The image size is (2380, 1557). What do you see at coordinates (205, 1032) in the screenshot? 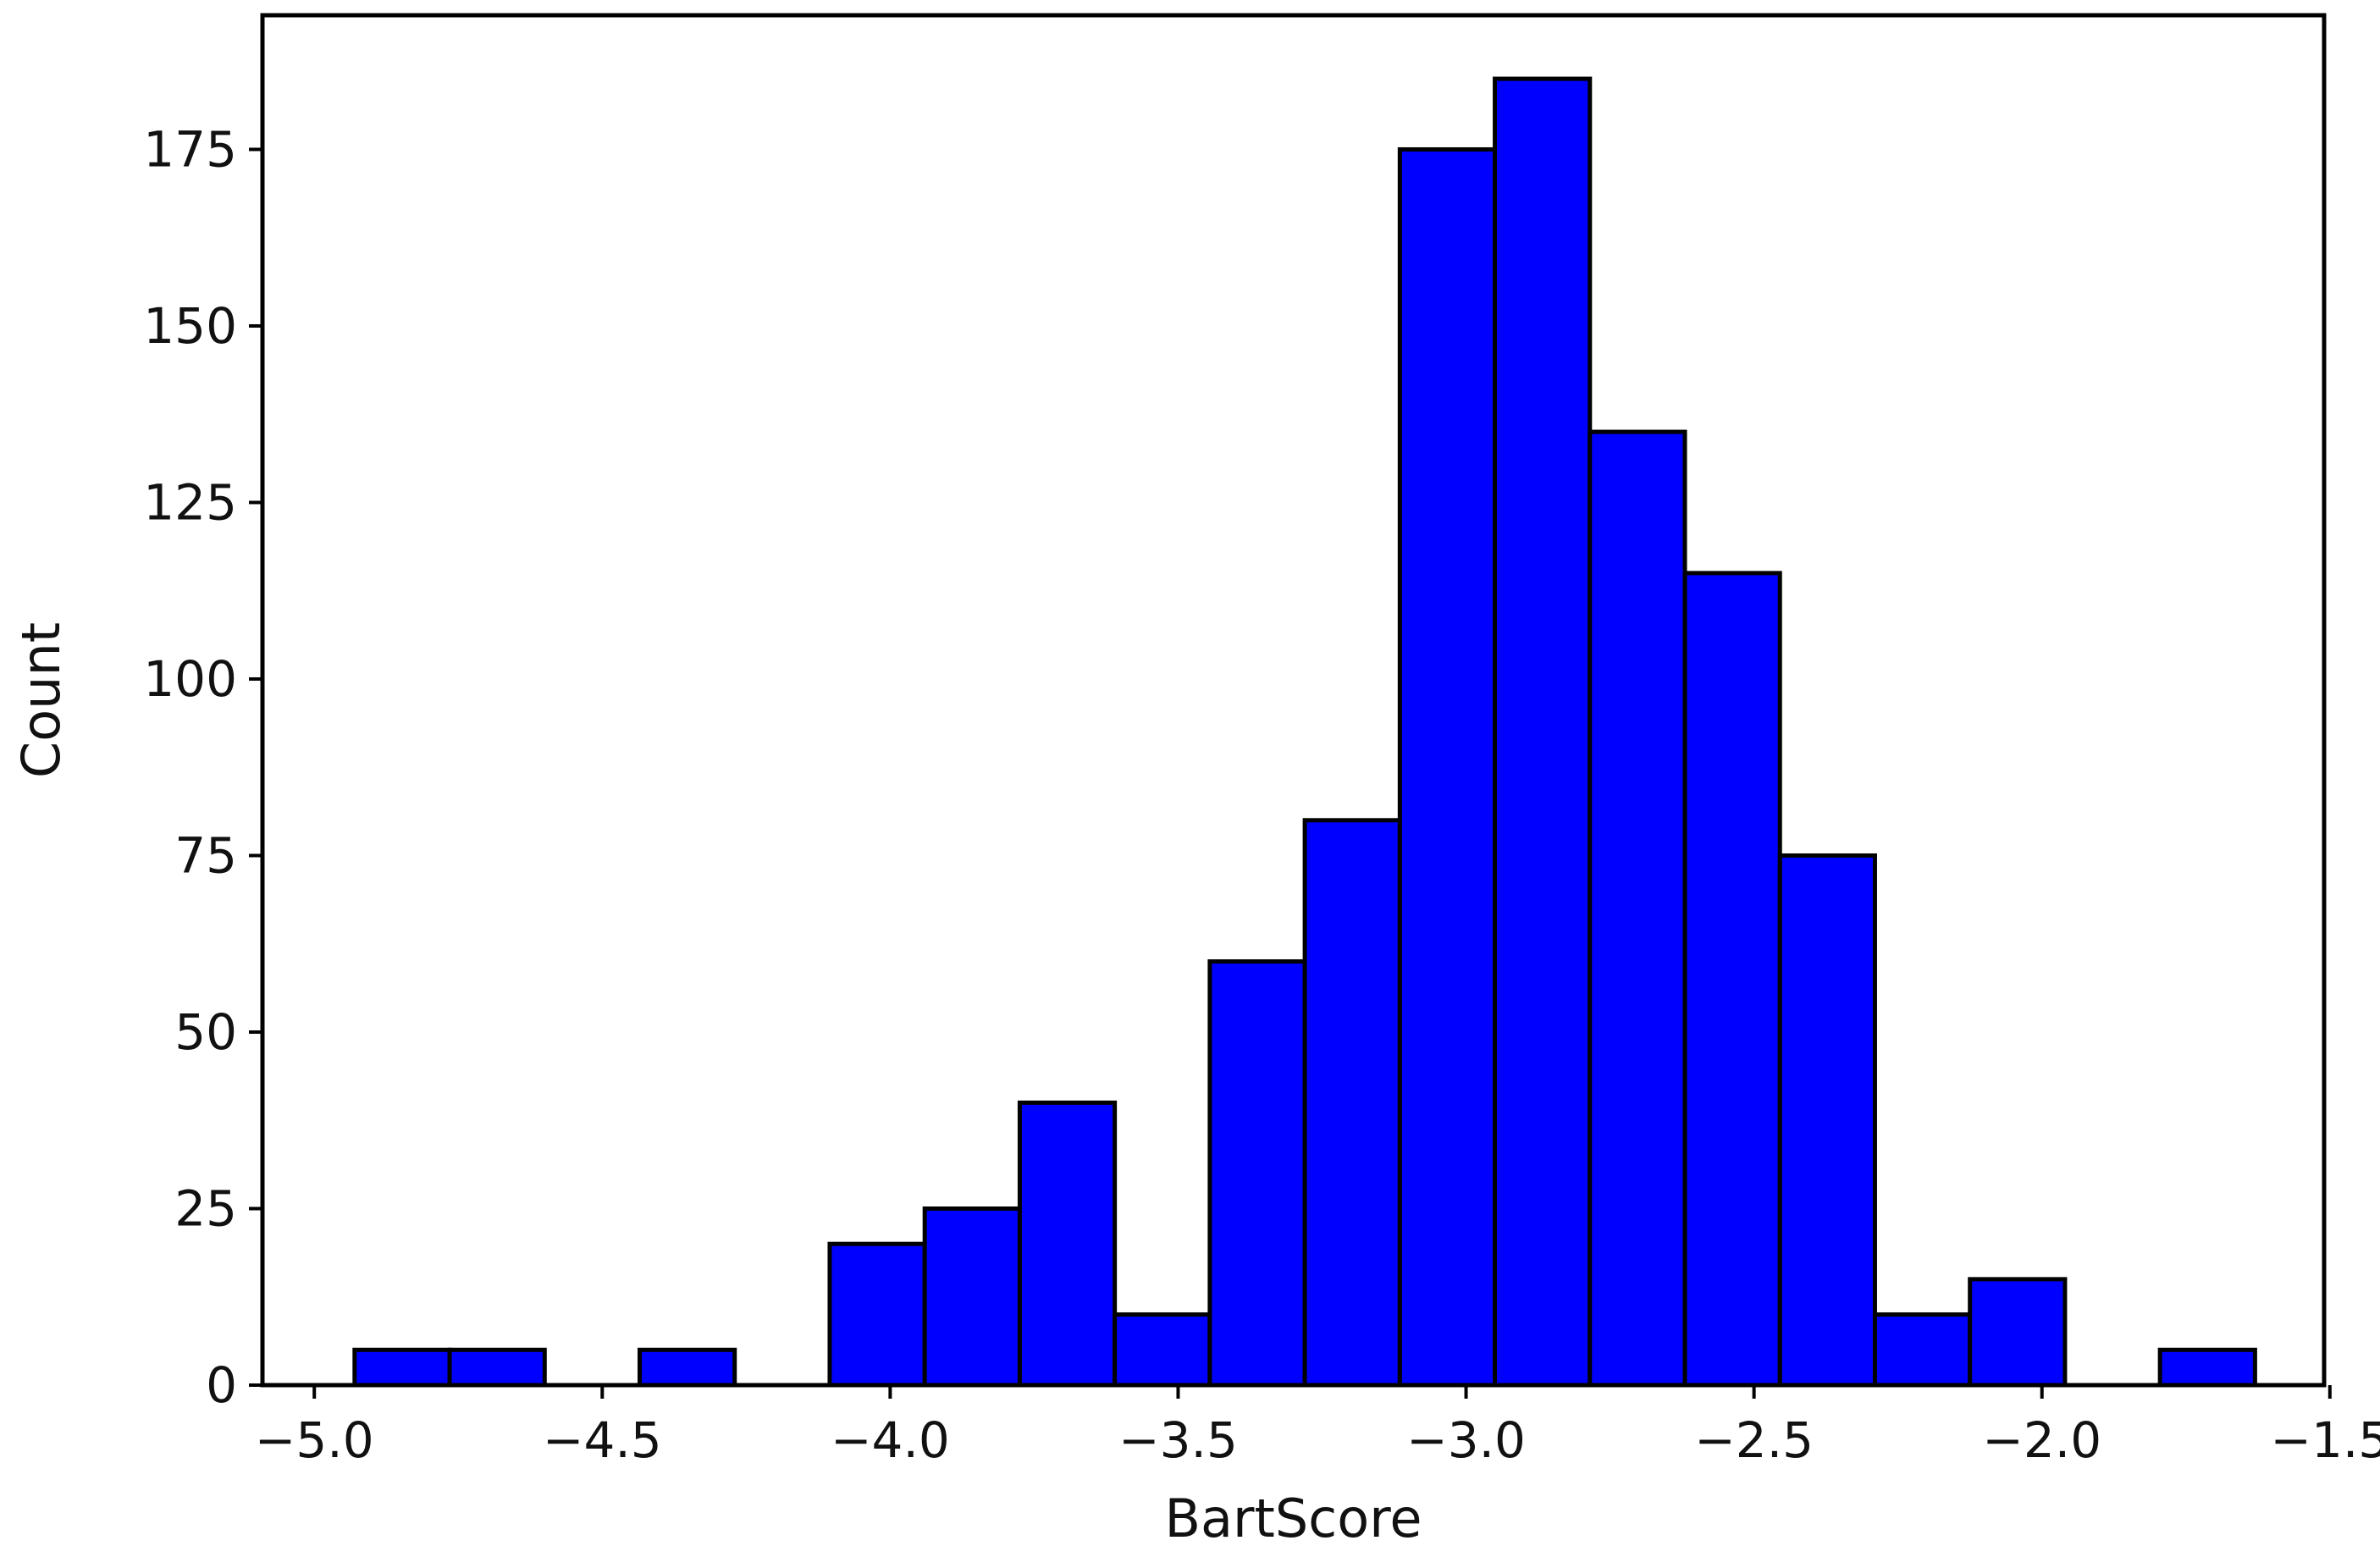
I see `y-tick-label: 50` at bounding box center [205, 1032].